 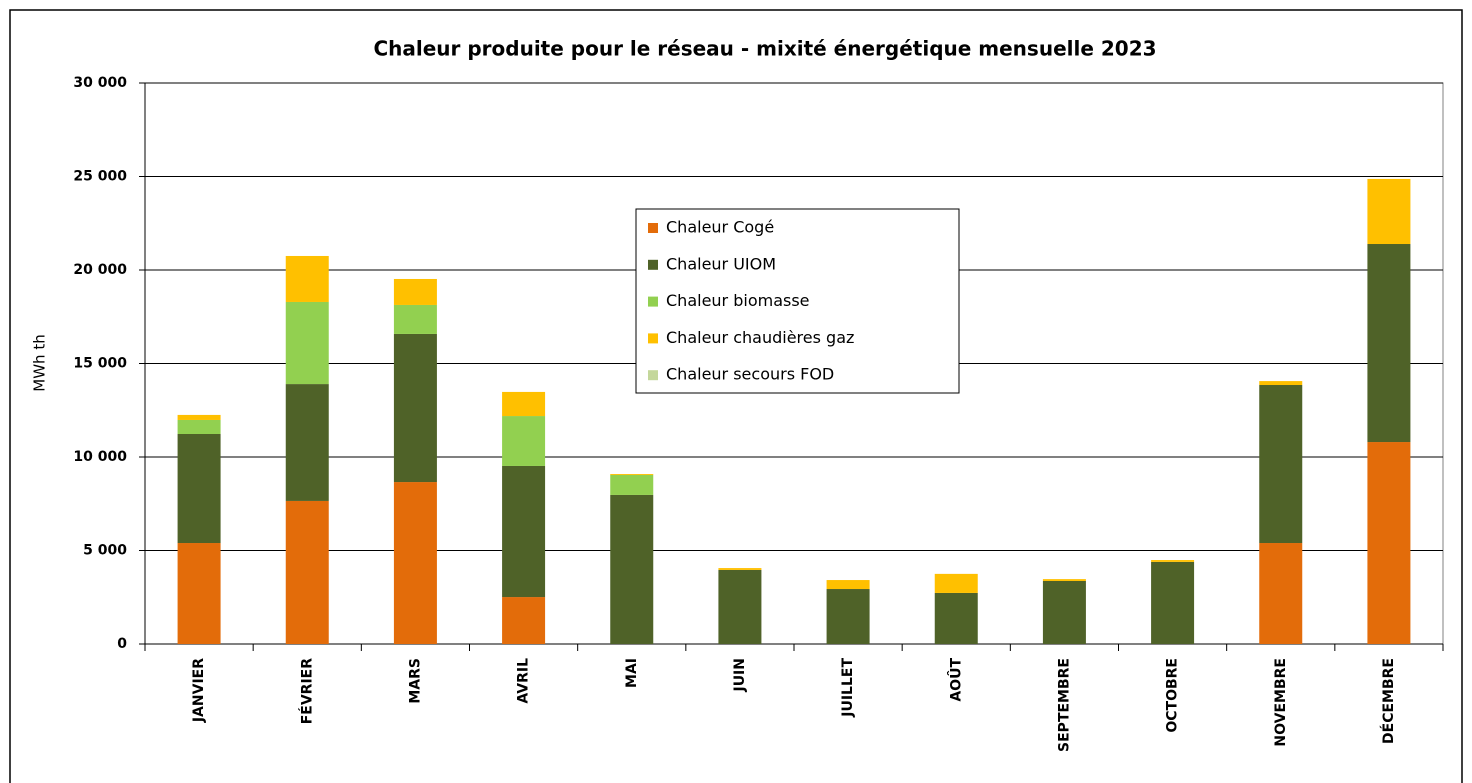 What do you see at coordinates (199, 690) in the screenshot?
I see `x-tick-label: JANVIER` at bounding box center [199, 690].